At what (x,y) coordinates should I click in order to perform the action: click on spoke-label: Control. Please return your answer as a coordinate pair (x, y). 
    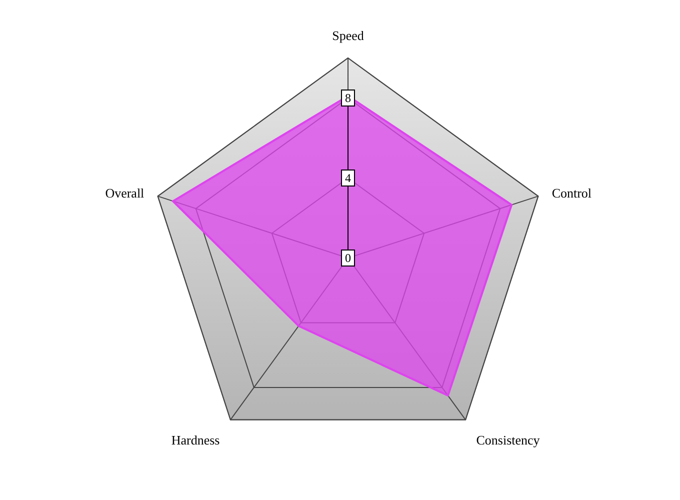
    Looking at the image, I should click on (572, 193).